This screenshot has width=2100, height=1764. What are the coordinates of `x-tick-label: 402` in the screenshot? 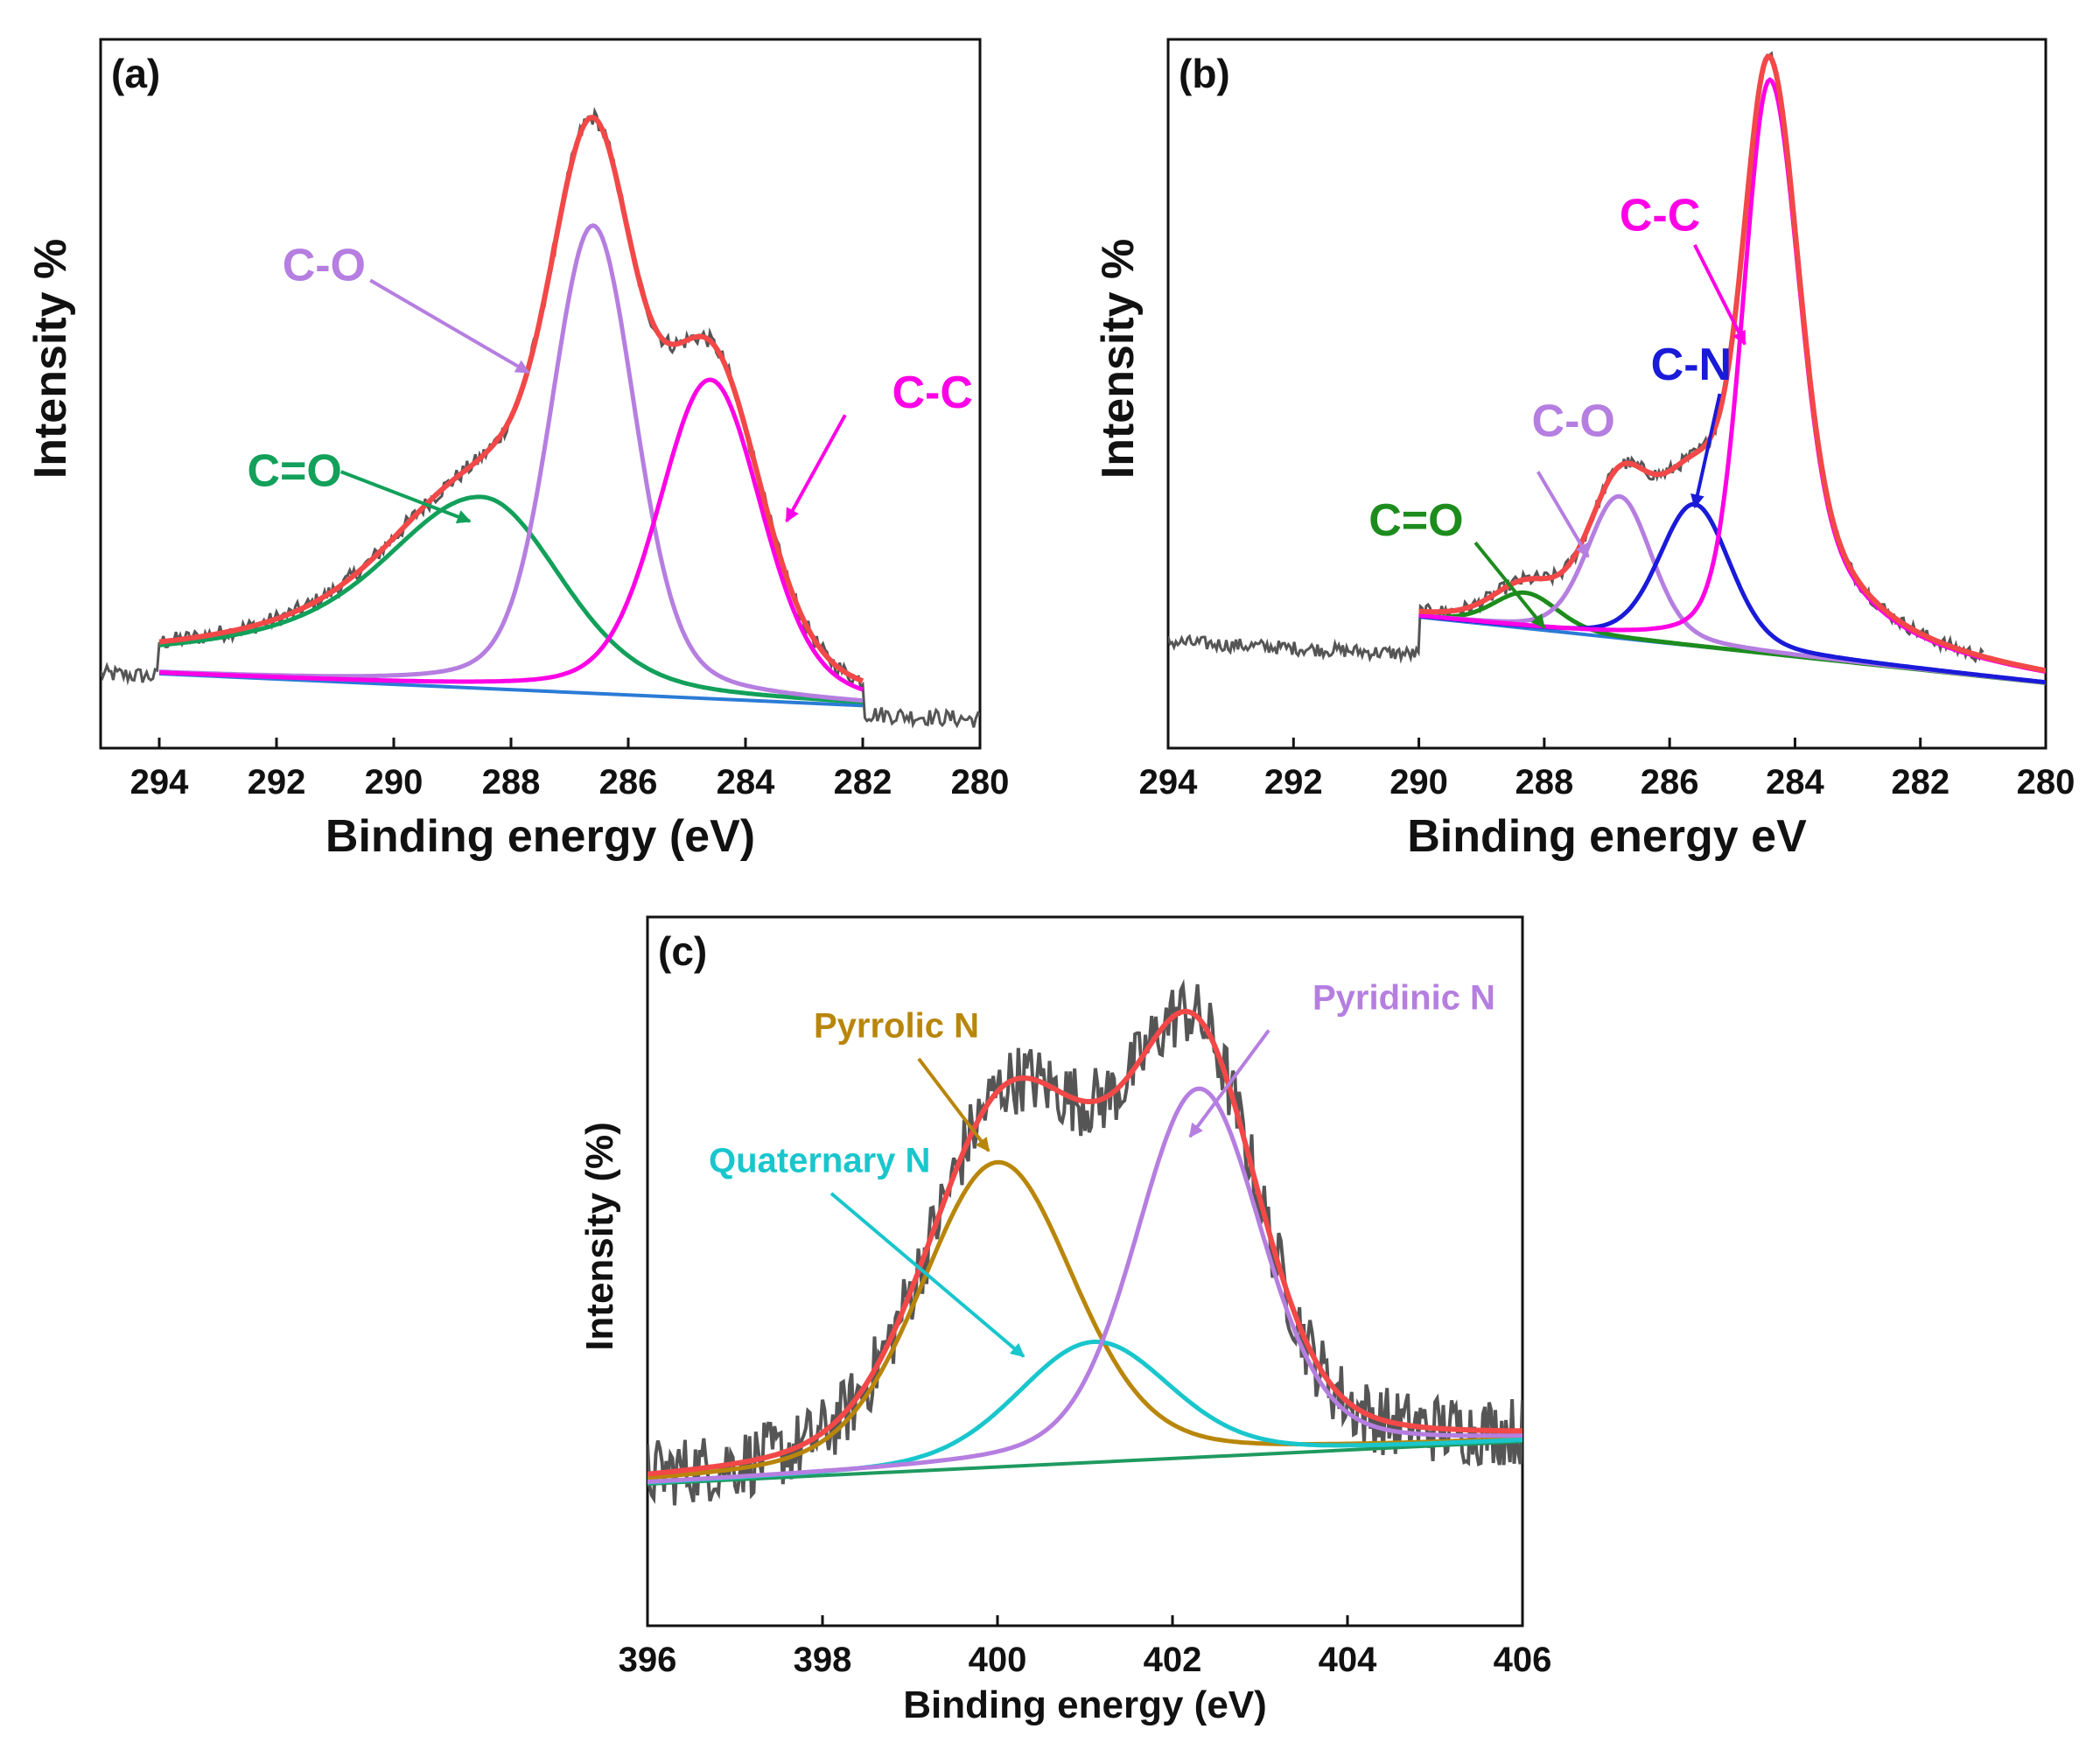 It's located at (1173, 1660).